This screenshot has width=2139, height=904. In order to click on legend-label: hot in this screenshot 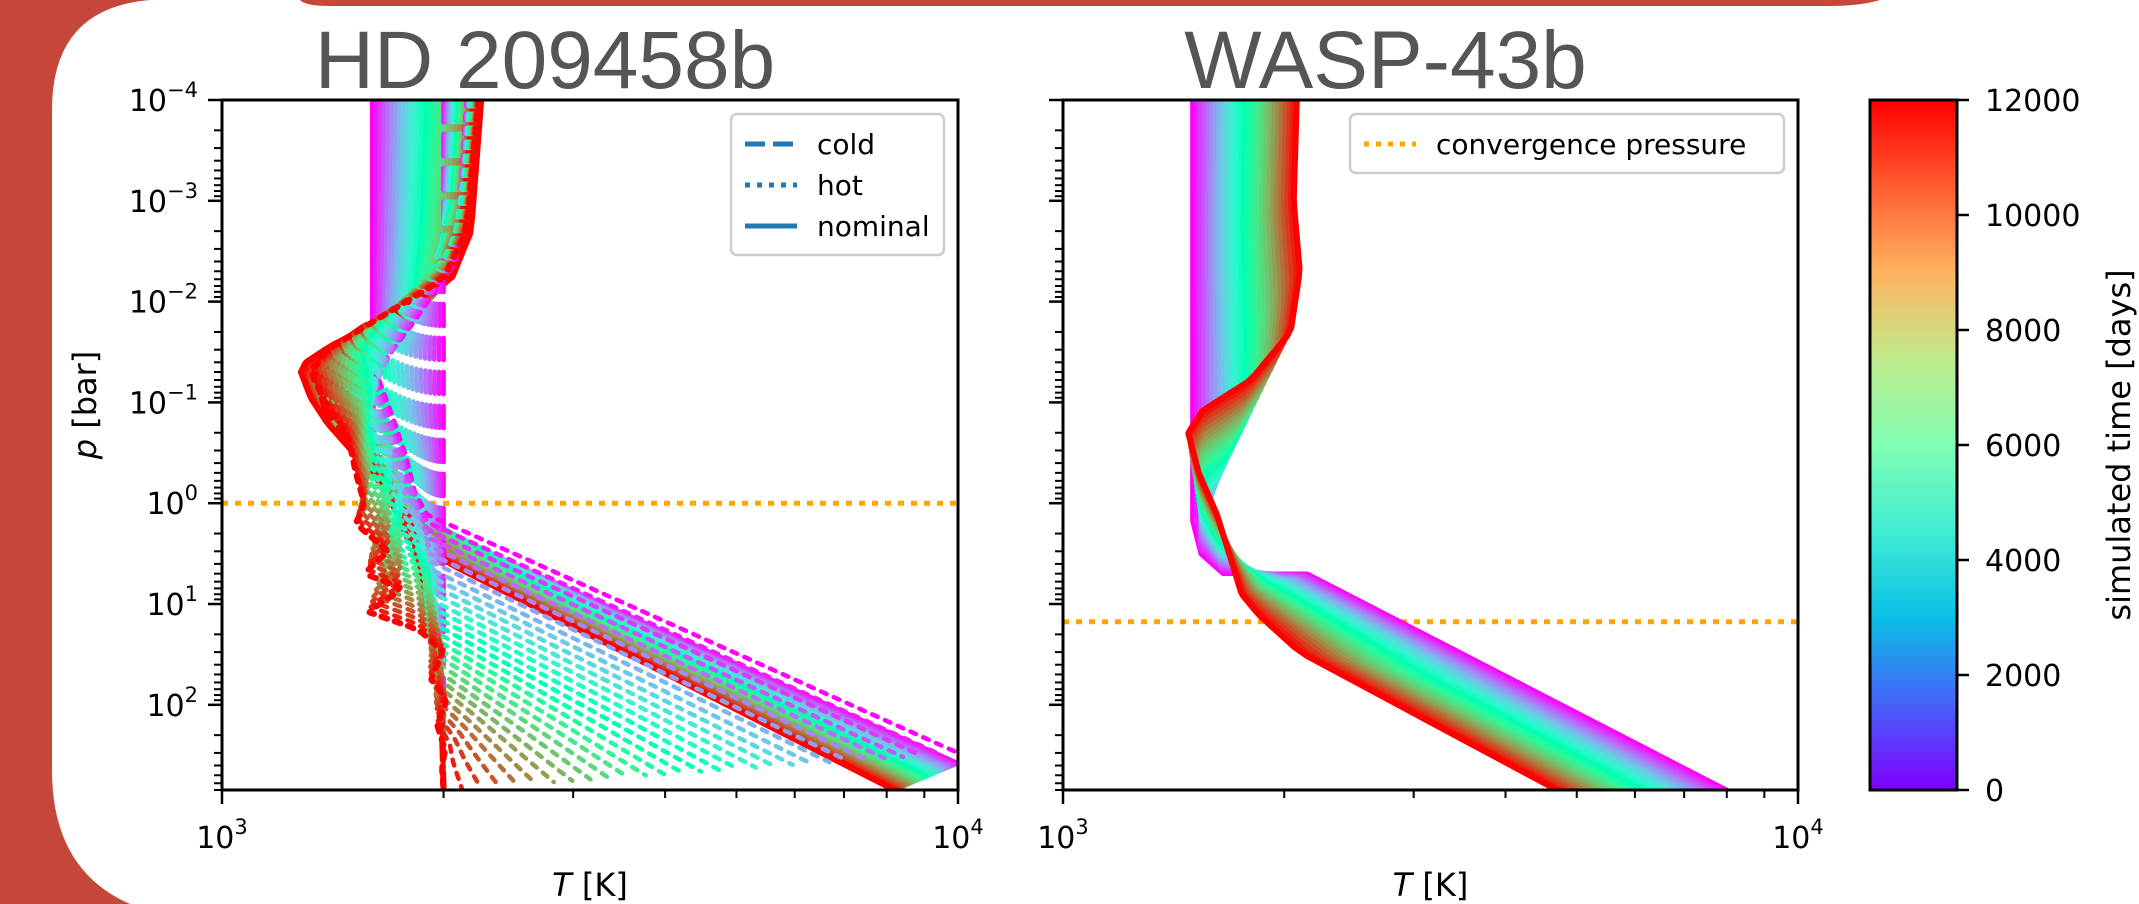, I will do `click(840, 185)`.